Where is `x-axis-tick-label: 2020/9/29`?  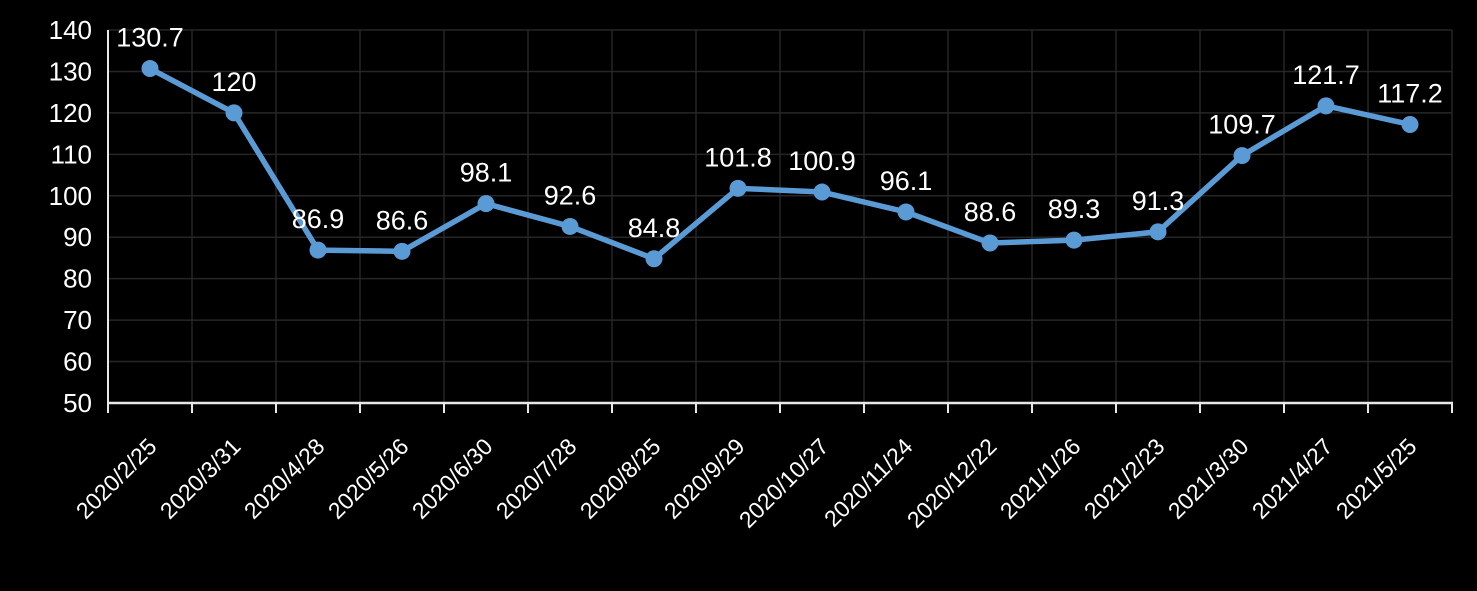
x-axis-tick-label: 2020/9/29 is located at coordinates (704, 478).